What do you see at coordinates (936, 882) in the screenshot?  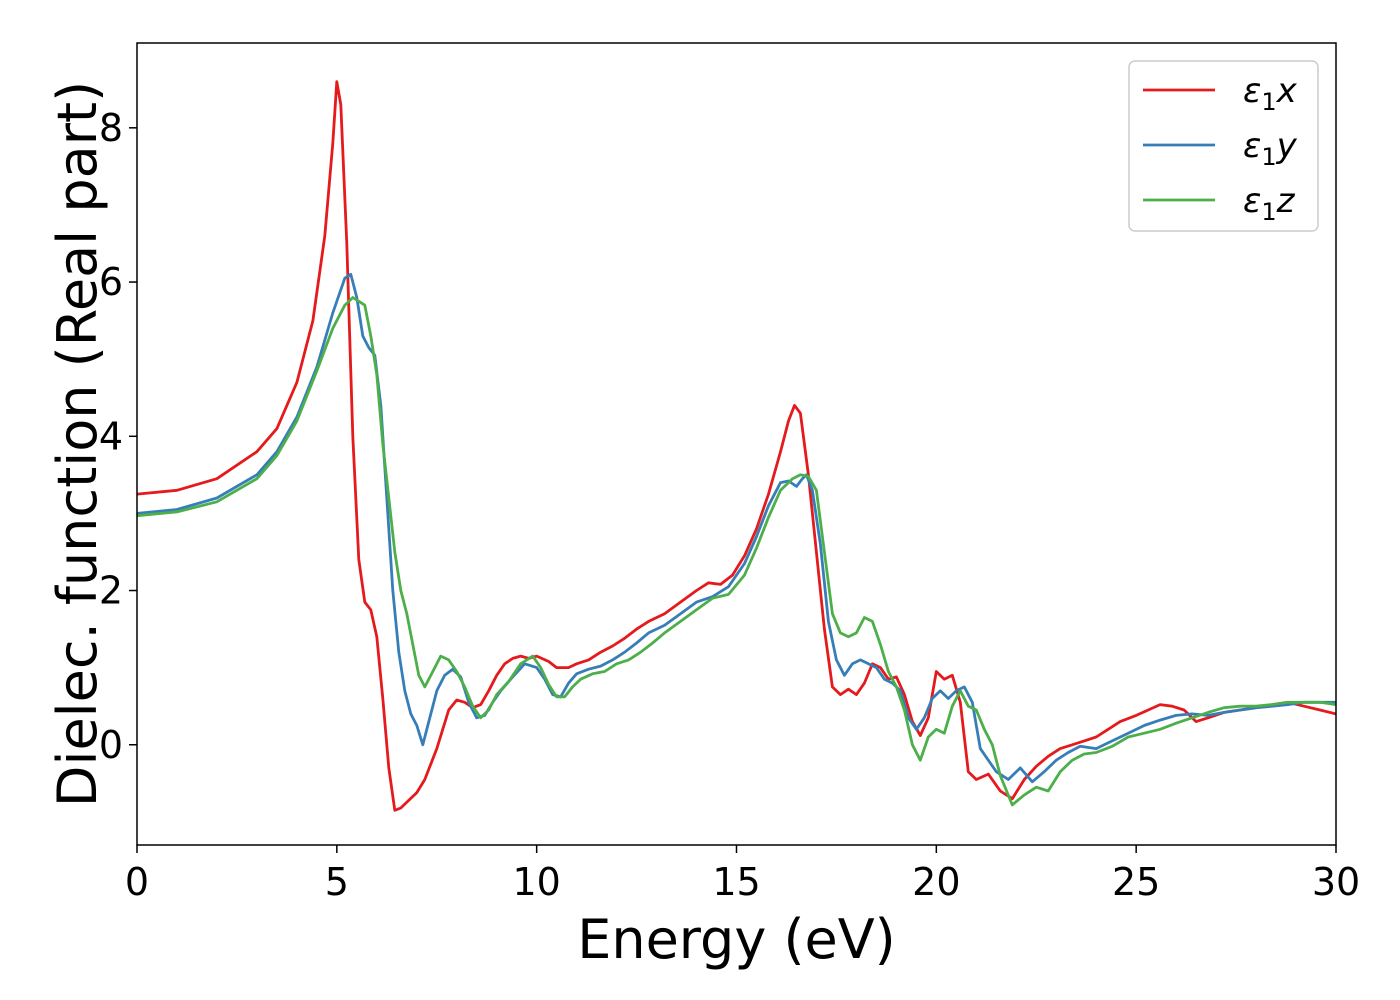 I see `x-tick-label: 20` at bounding box center [936, 882].